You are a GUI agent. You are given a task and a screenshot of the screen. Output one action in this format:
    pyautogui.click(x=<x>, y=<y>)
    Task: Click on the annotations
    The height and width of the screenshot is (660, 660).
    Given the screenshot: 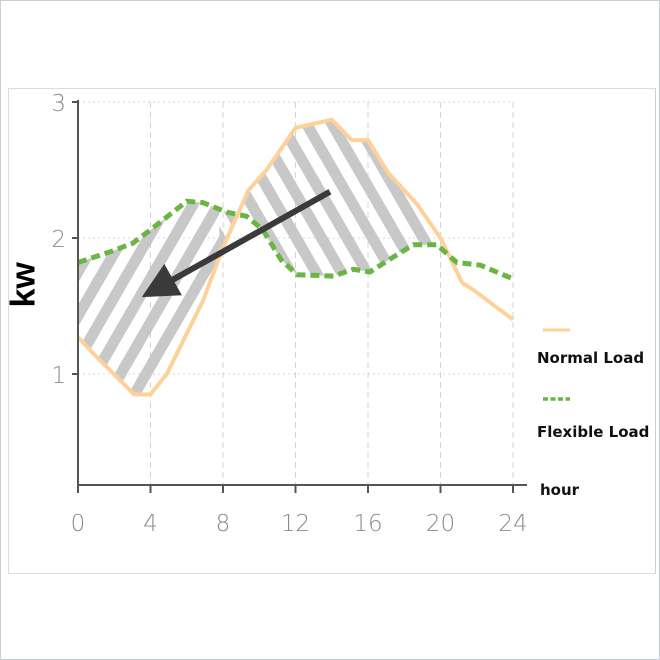 What is the action you would take?
    pyautogui.click(x=236, y=243)
    